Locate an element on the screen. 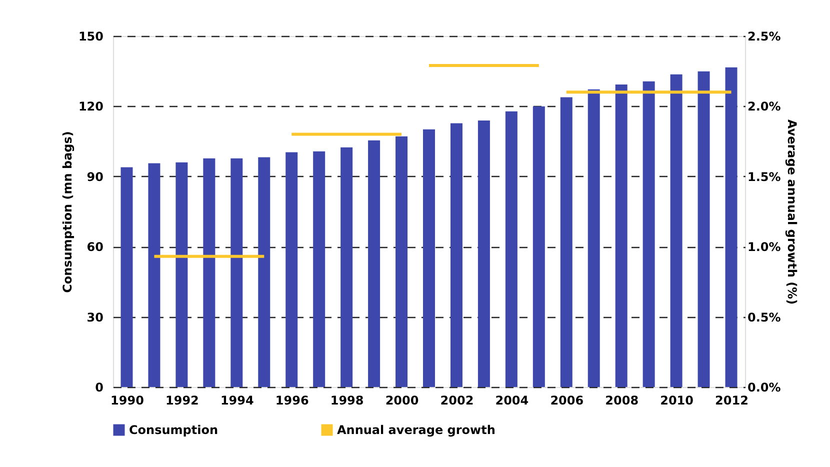  y-tick-label: 90 is located at coordinates (95, 177).